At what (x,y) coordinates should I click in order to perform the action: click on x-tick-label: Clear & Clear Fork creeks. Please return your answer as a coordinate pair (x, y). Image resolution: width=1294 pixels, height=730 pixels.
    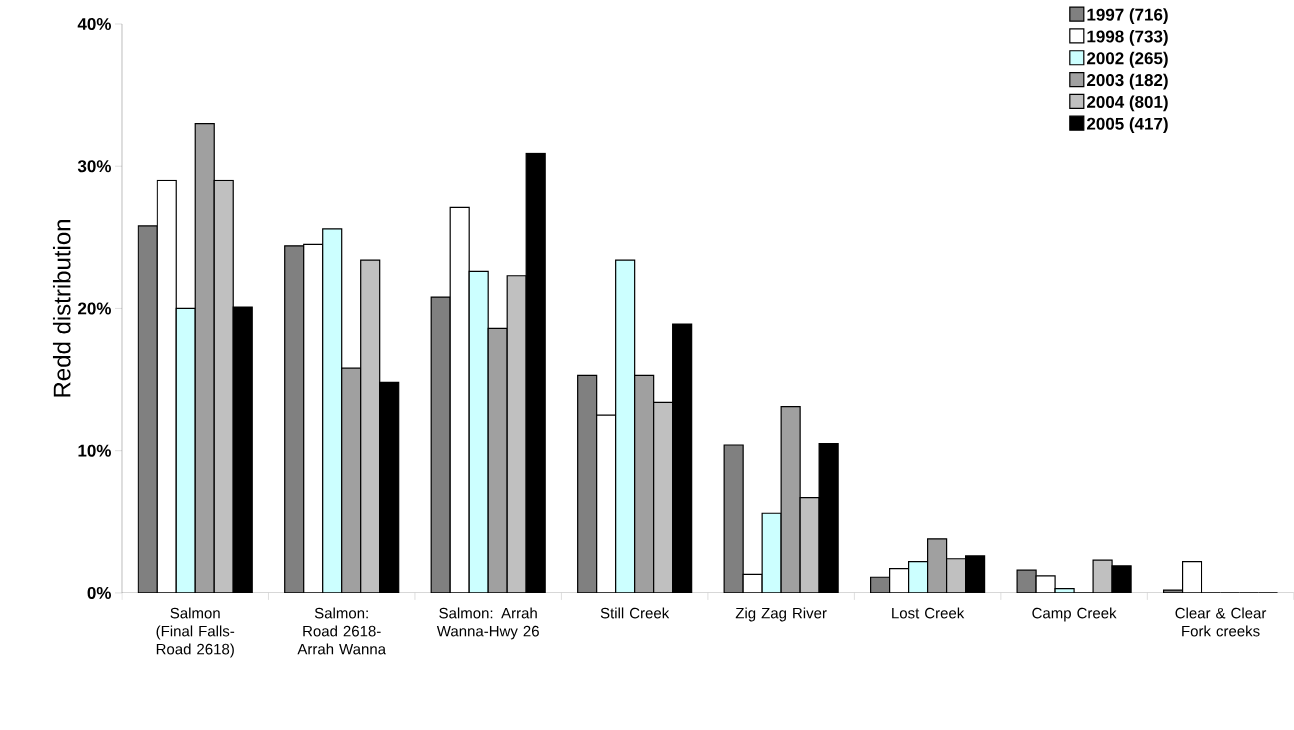
    Looking at the image, I should click on (1221, 622).